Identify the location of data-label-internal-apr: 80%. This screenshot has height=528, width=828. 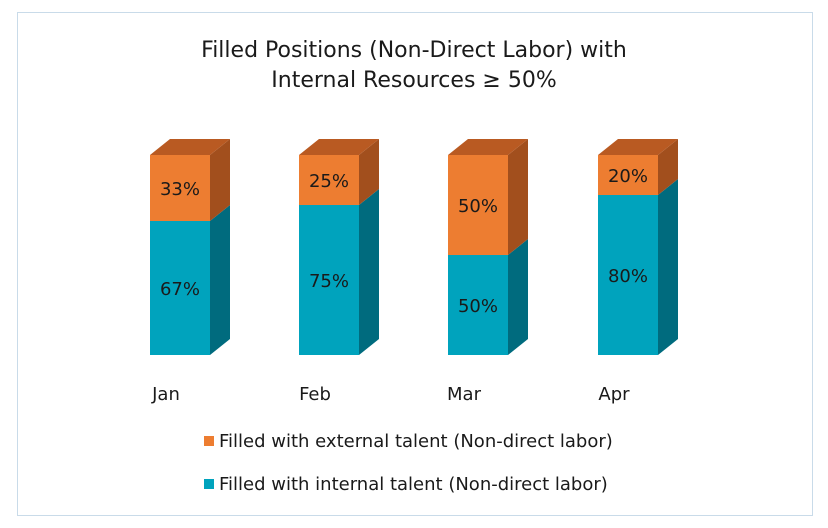
(628, 276).